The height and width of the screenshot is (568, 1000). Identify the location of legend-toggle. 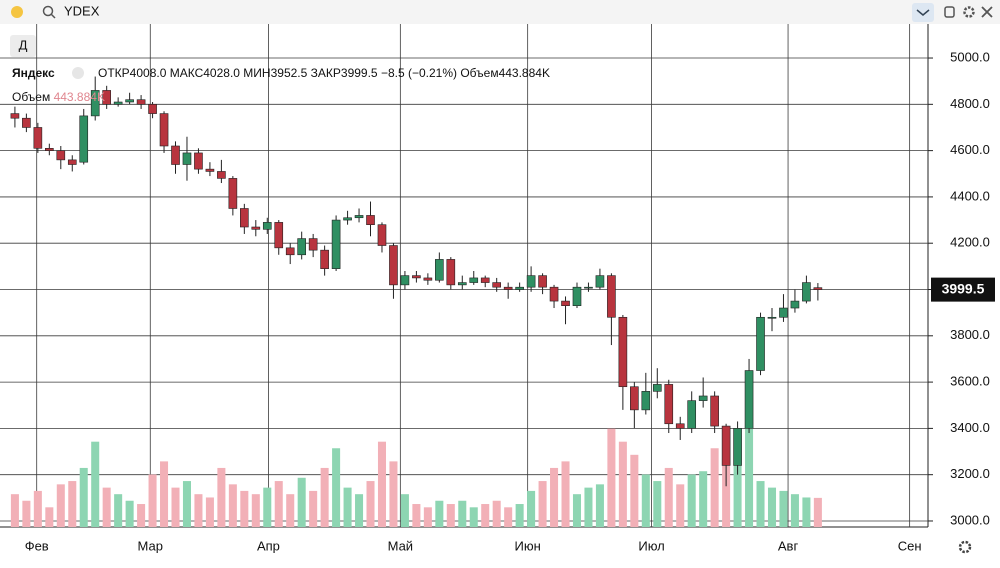
(78, 73).